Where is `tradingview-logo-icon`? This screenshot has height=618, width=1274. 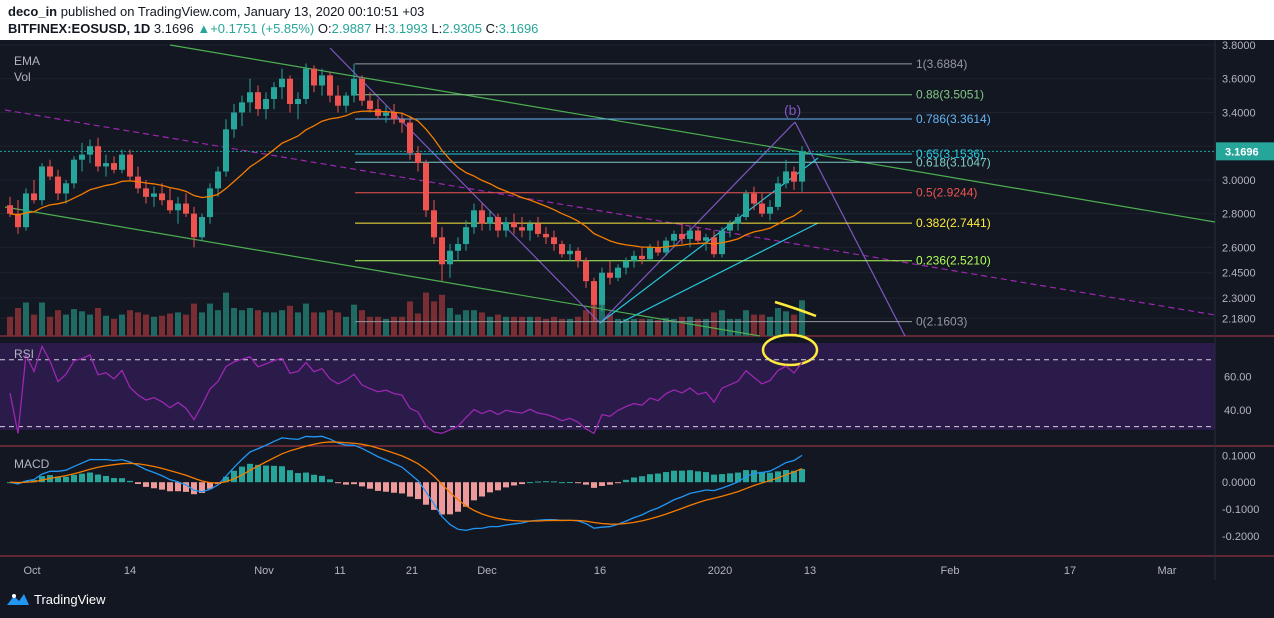 tradingview-logo-icon is located at coordinates (18, 599).